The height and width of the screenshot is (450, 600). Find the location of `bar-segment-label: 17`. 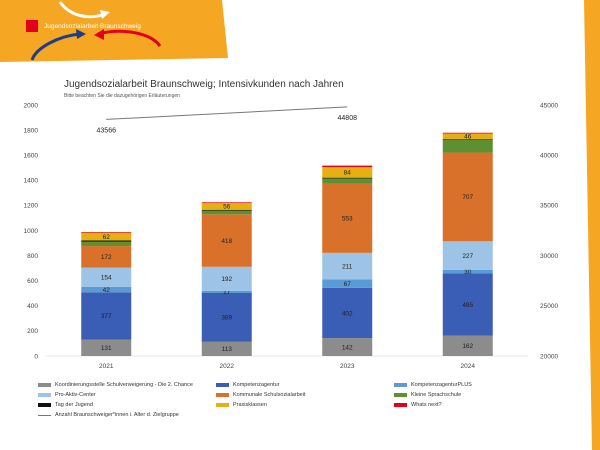

bar-segment-label: 17 is located at coordinates (227, 292).